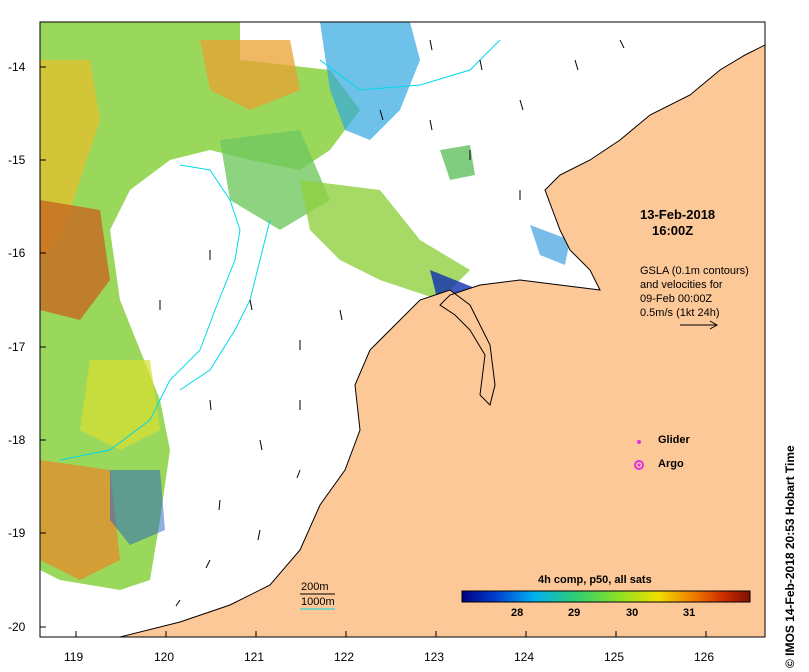 Image resolution: width=809 pixels, height=672 pixels. Describe the element at coordinates (674, 440) in the screenshot. I see `glider-label: Glider` at that location.